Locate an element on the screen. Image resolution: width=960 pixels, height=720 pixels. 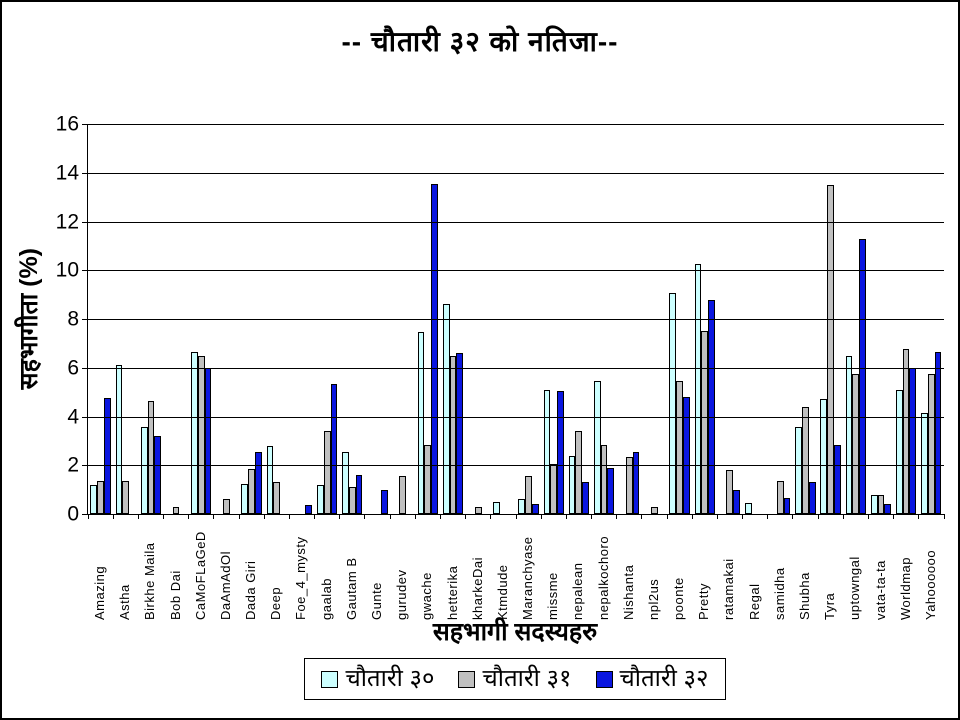
bar-group-Maranchyase is located at coordinates (528, 319).